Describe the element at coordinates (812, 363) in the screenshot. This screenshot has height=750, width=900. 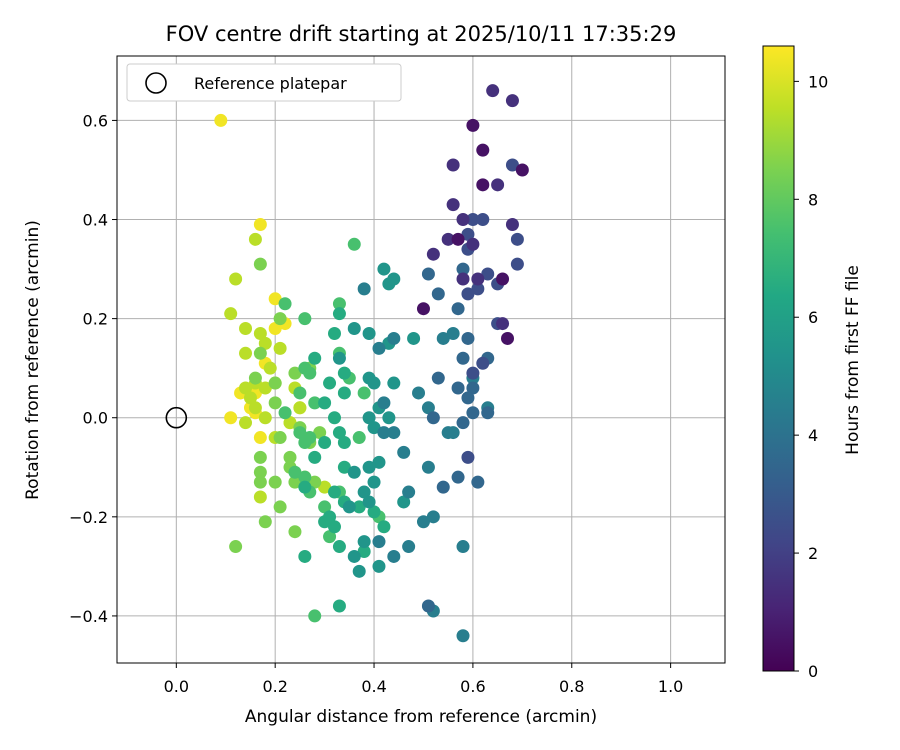
I see `colorbar: 0 2 4 6 8 10 Hours from first FF file` at that location.